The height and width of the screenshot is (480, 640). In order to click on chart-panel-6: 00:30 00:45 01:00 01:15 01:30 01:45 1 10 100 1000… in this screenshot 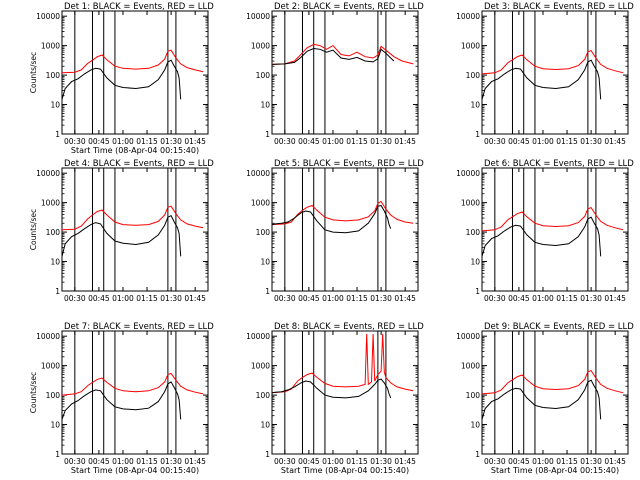, I will do `click(545, 231)`.